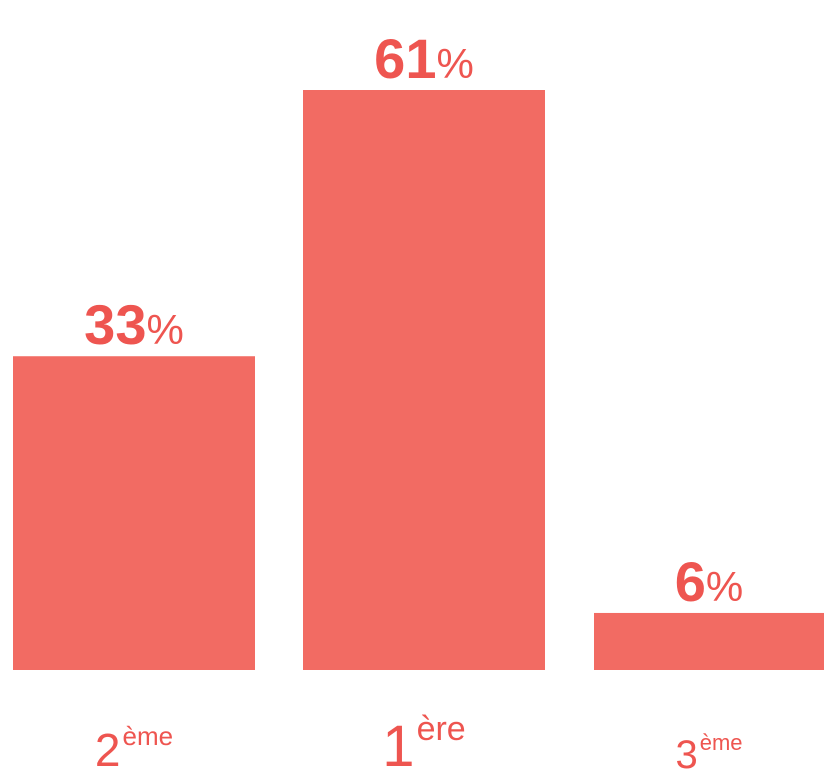 The height and width of the screenshot is (771, 824). I want to click on category-label-2: 1ère, so click(423, 740).